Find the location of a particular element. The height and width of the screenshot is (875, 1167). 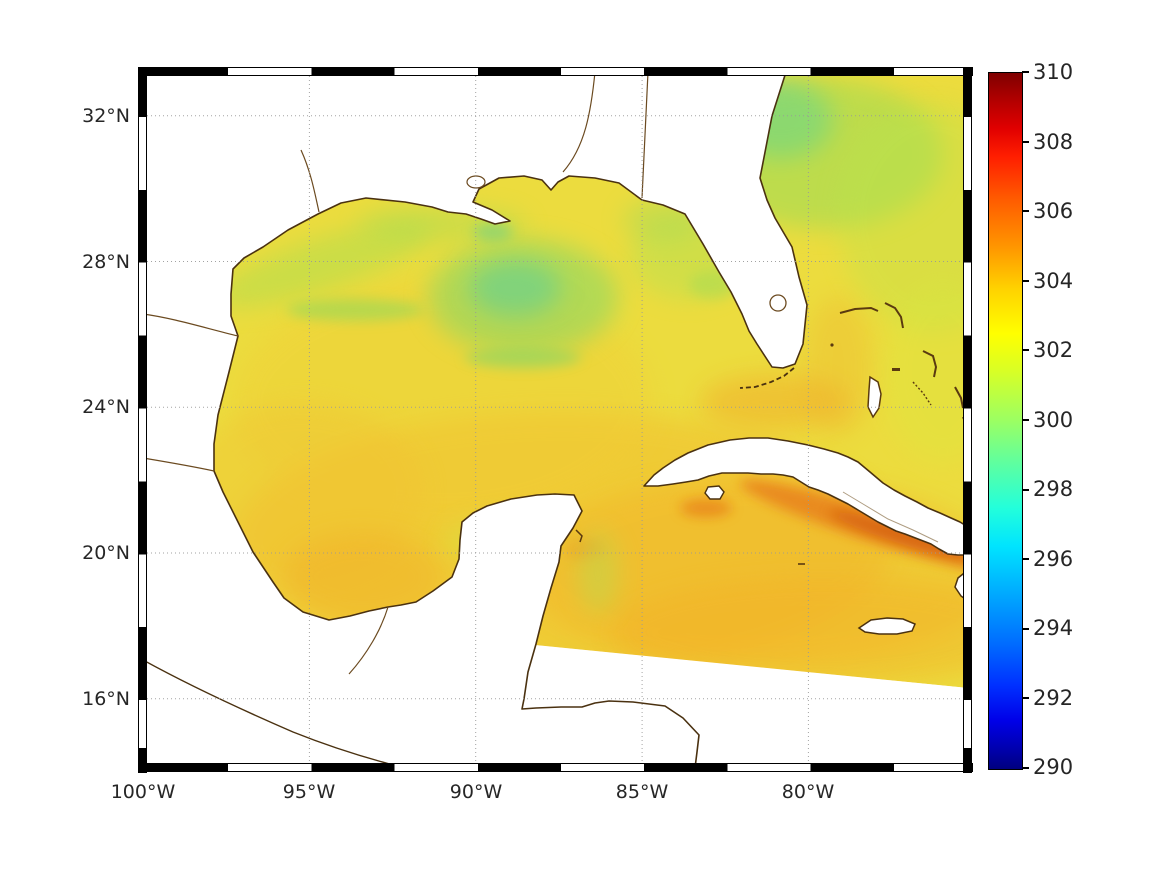

colorbar-tick-label: 294 is located at coordinates (1053, 628).